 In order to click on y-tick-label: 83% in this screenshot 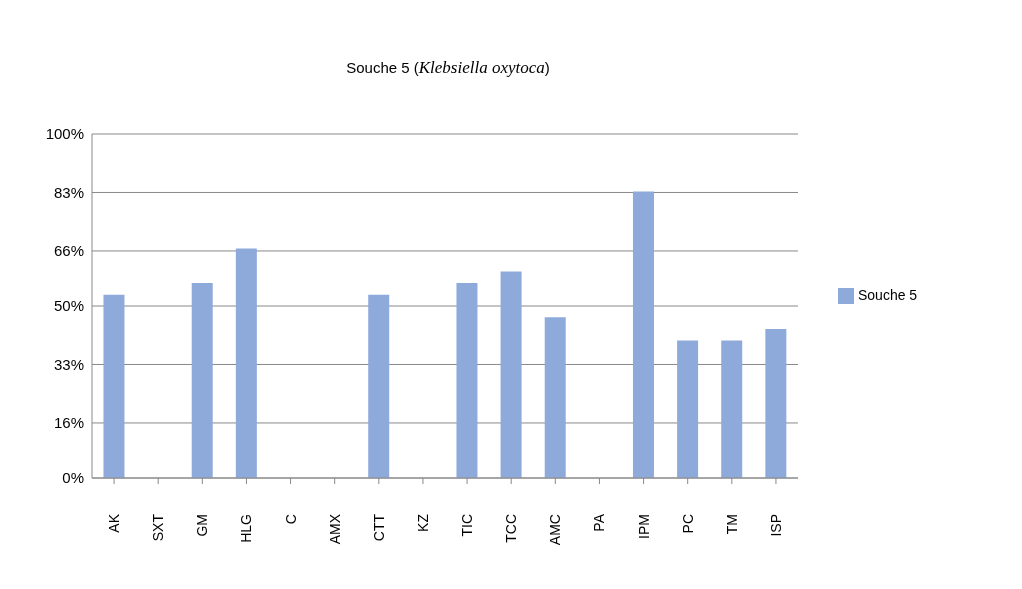, I will do `click(68, 192)`.